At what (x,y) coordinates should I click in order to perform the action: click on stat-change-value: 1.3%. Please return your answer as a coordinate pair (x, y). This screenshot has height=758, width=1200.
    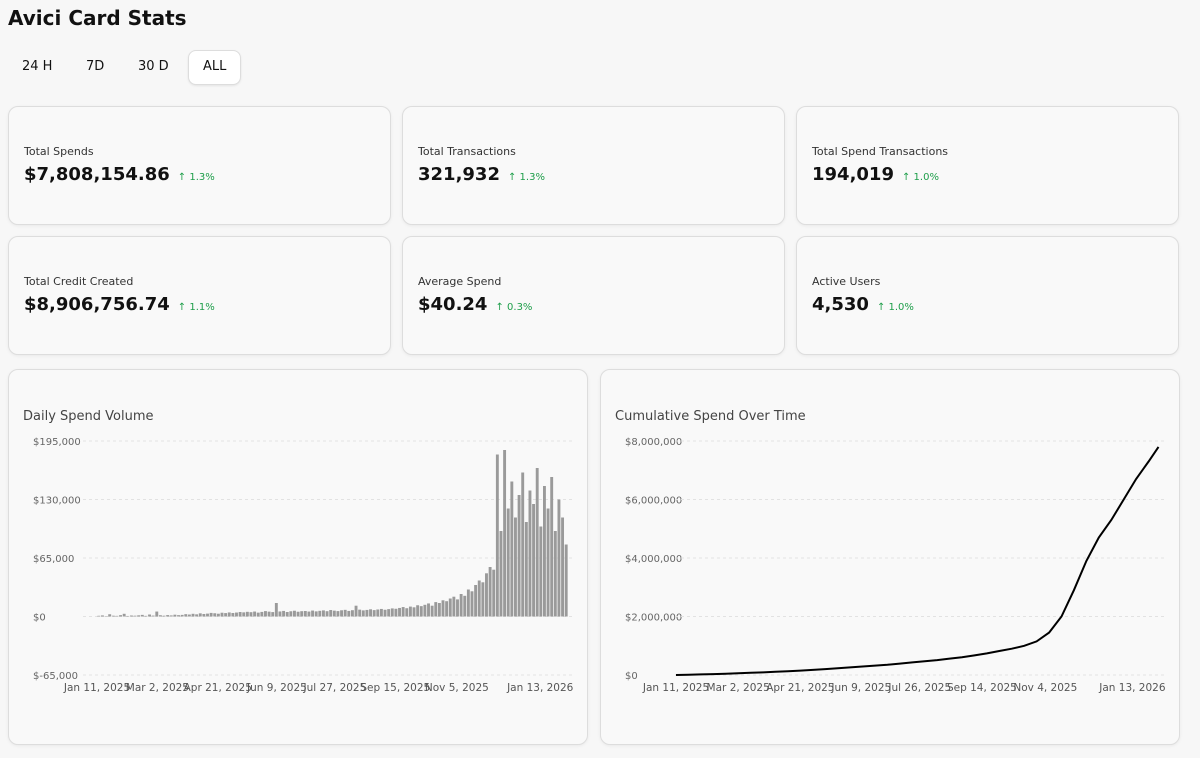
    Looking at the image, I should click on (532, 177).